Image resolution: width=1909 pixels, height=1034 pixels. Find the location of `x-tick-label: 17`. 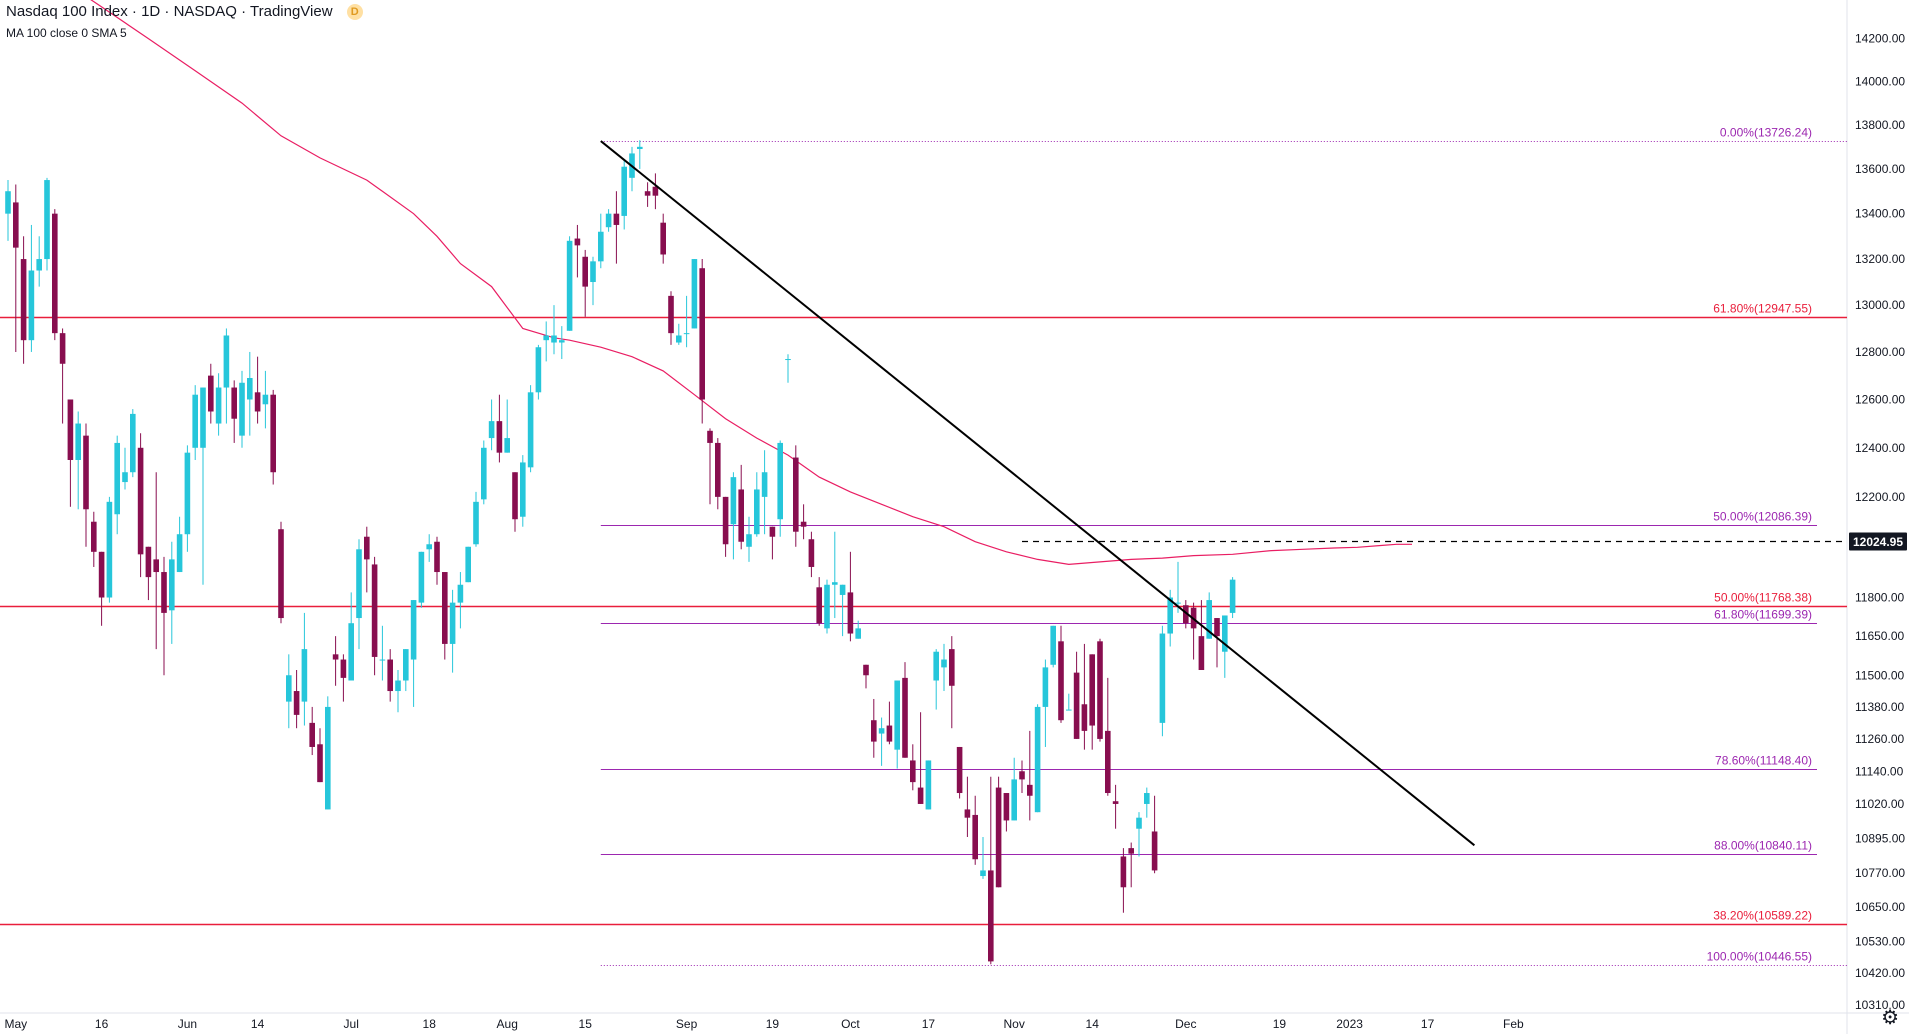

x-tick-label: 17 is located at coordinates (1428, 1024).